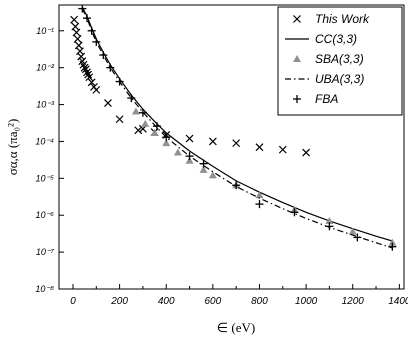 Image resolution: width=408 pixels, height=339 pixels. Describe the element at coordinates (45, 252) in the screenshot. I see `y-tick-label: 10⁻⁷` at that location.